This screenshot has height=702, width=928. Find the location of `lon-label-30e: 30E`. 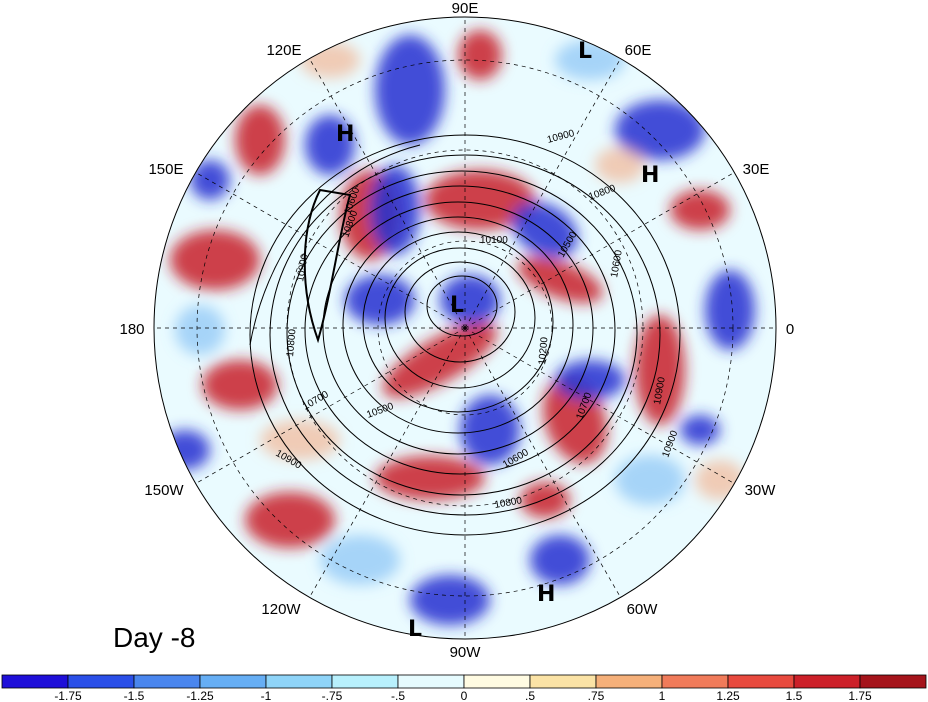

lon-label-30e: 30E is located at coordinates (756, 169).